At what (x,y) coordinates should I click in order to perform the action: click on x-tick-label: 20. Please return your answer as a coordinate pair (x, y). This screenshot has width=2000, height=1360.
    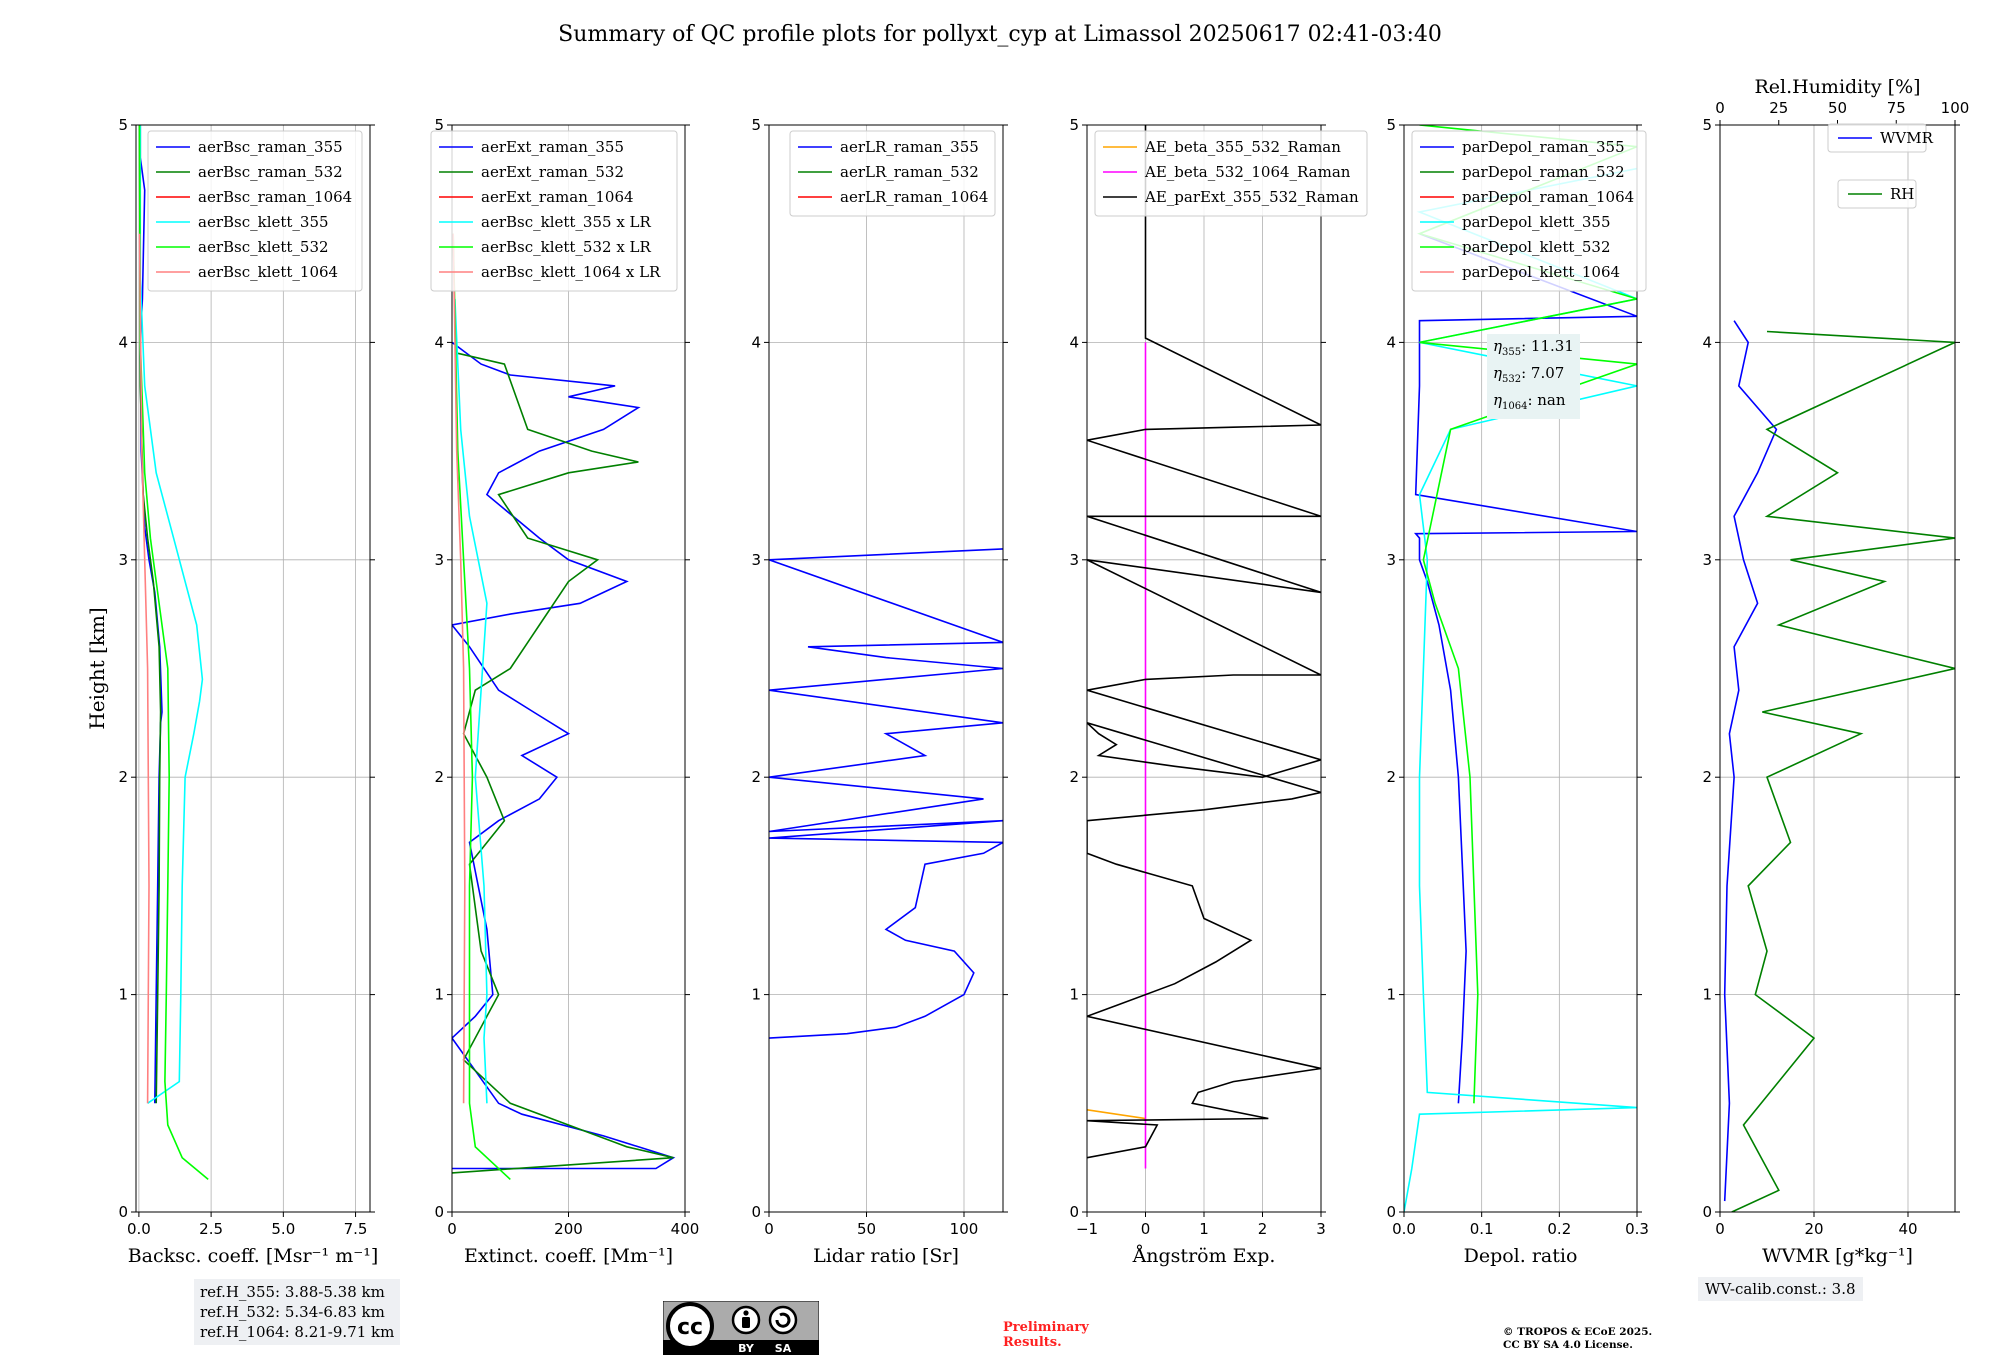
    Looking at the image, I should click on (1813, 1229).